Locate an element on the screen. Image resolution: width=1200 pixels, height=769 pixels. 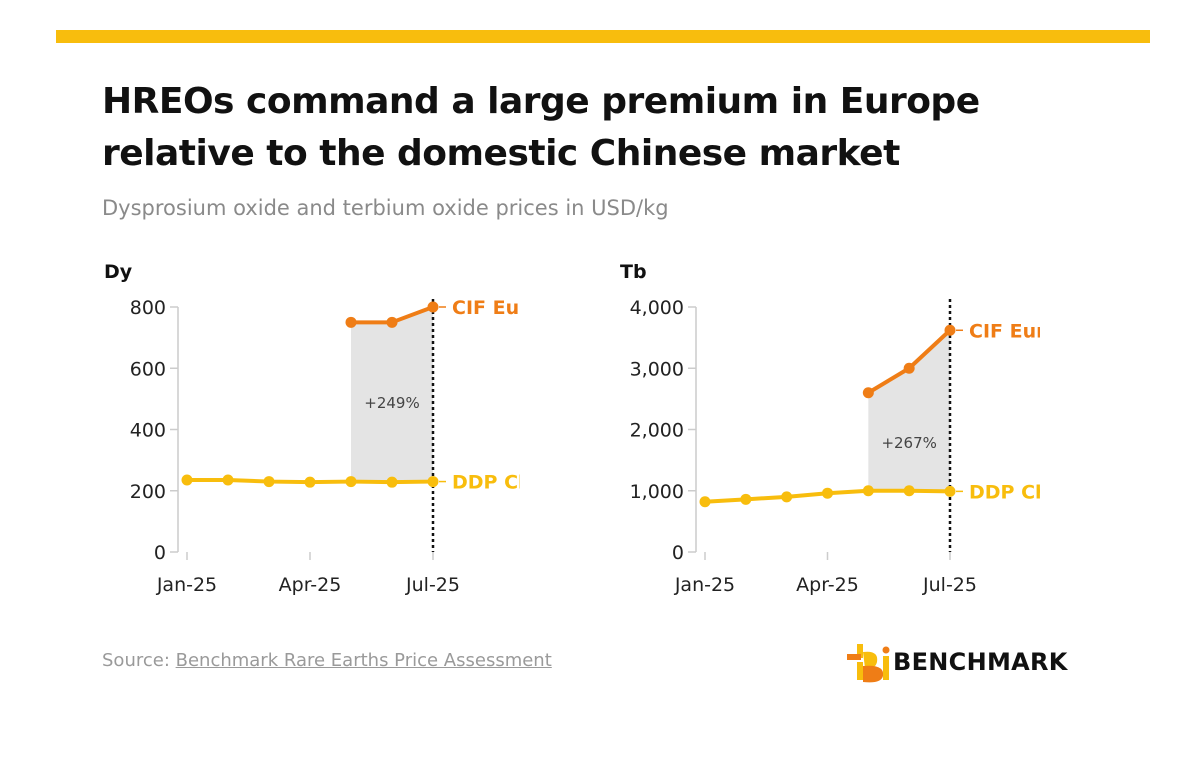
chart-title-line-1: HREOs command a large premium in Europe is located at coordinates (541, 101).